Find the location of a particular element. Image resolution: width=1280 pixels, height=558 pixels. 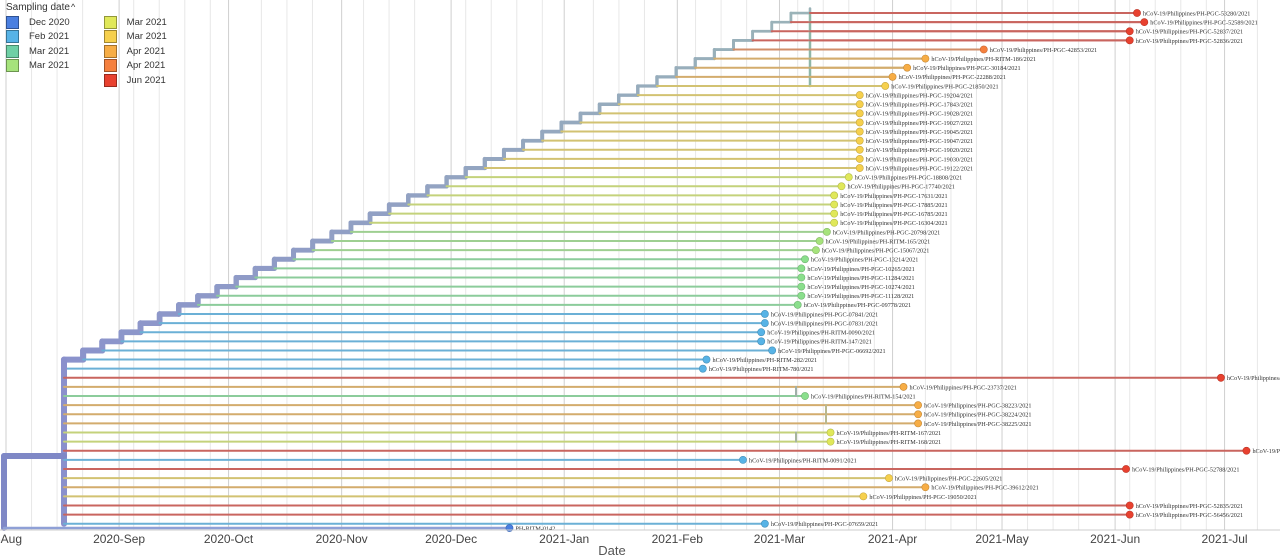

tip-label: hCoV-19/Philippines/PH-PGC-09778/2021 is located at coordinates (857, 305).